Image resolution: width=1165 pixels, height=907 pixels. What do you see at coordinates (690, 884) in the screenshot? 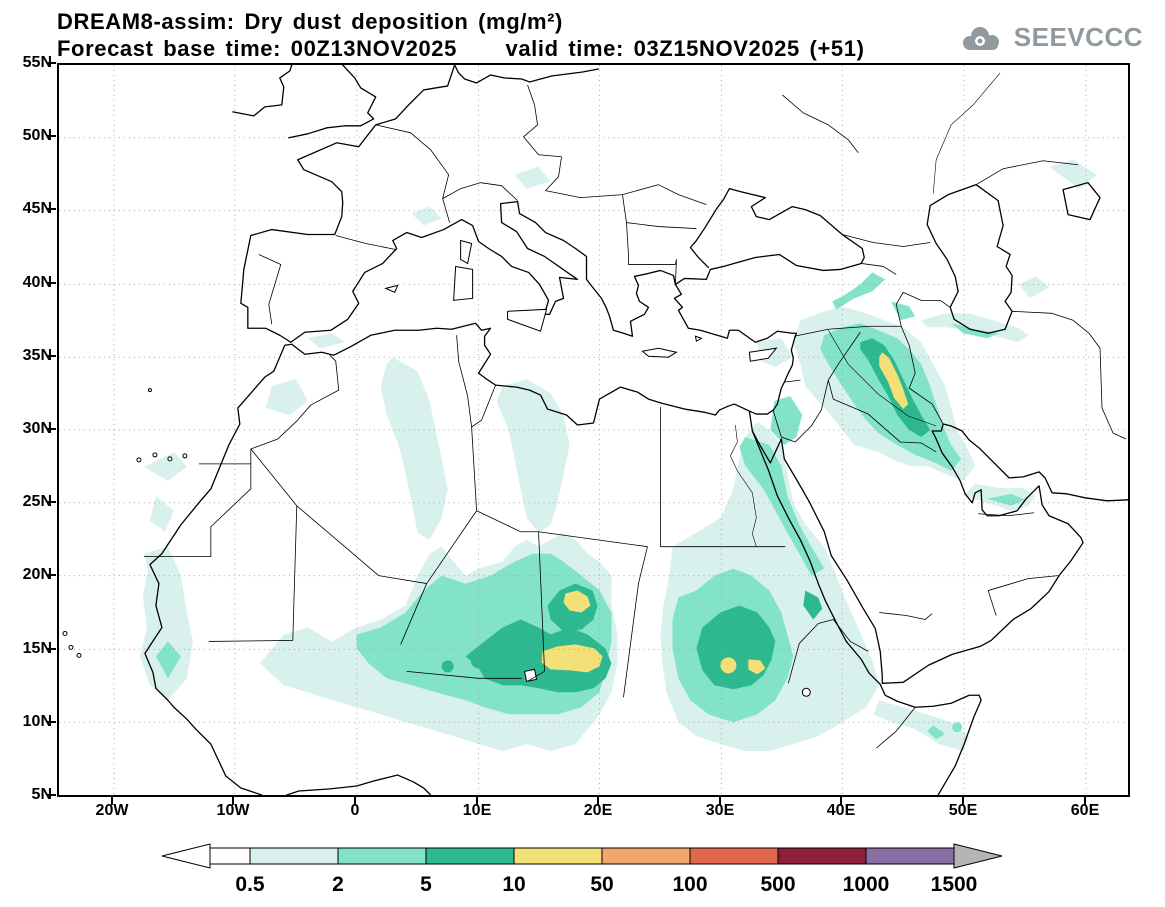
I see `colorbar-label: 100` at bounding box center [690, 884].